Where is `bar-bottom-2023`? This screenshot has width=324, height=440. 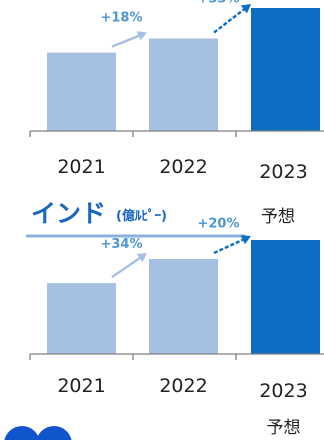
bar-bottom-2023 is located at coordinates (285, 297).